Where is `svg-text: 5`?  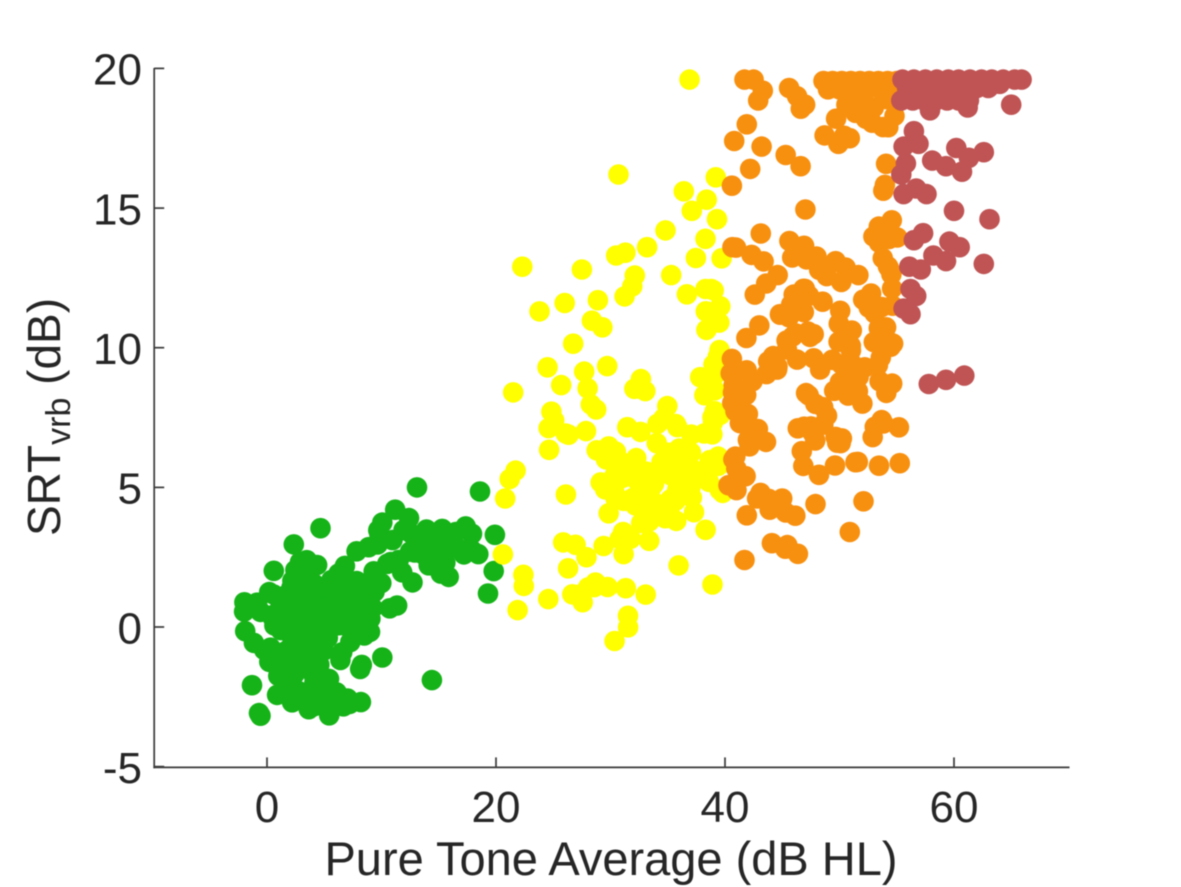
svg-text: 5 is located at coordinates (130, 489).